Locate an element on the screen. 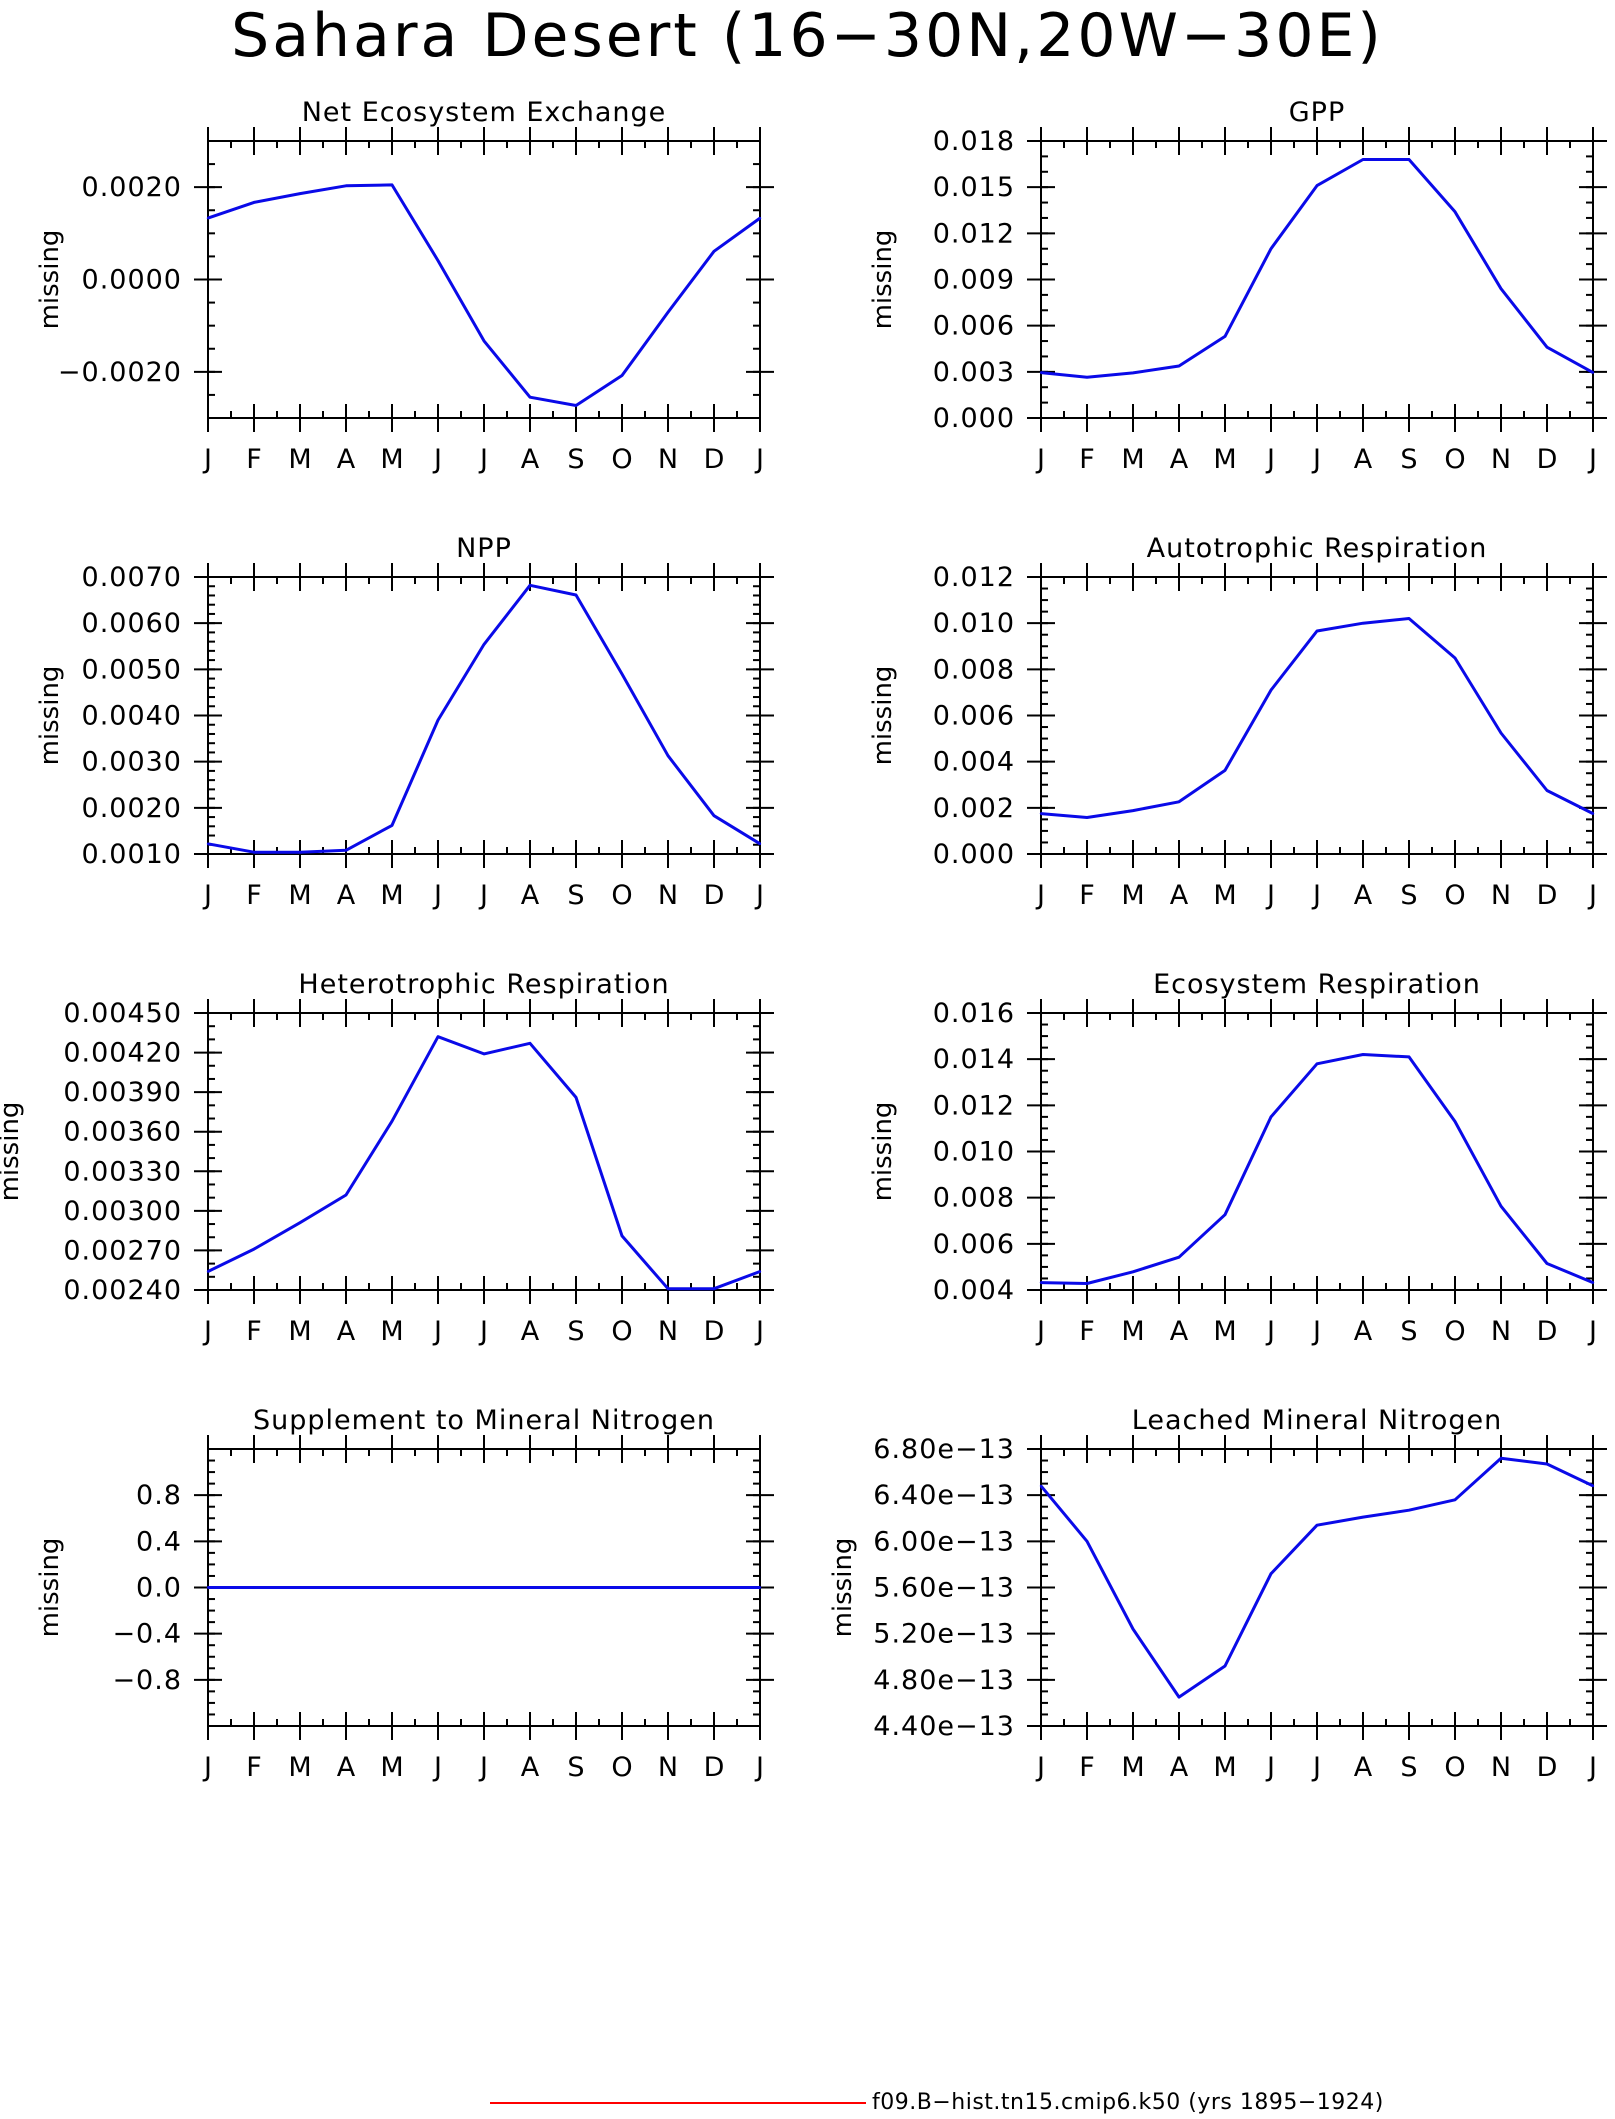  y-tick-label: 0.006 is located at coordinates (974, 1244).